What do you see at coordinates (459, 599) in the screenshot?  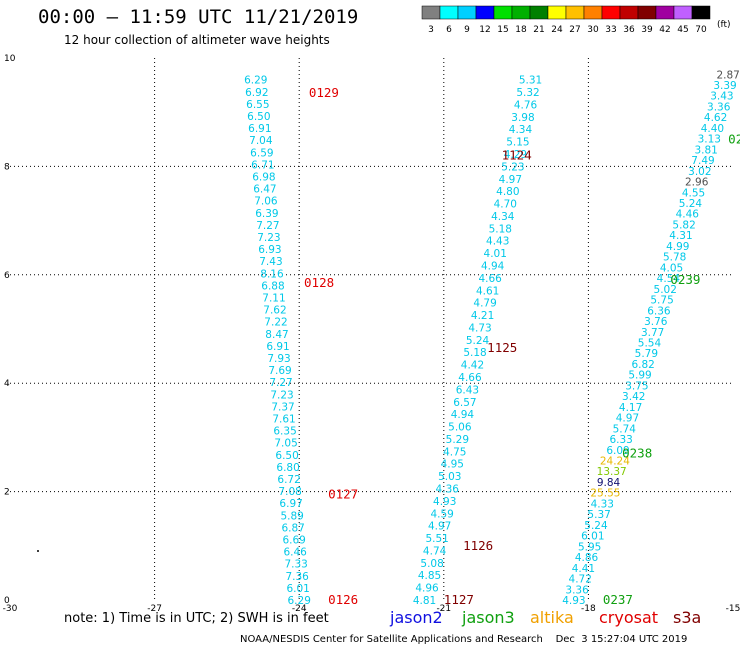 I see `pass-label: 1127` at bounding box center [459, 599].